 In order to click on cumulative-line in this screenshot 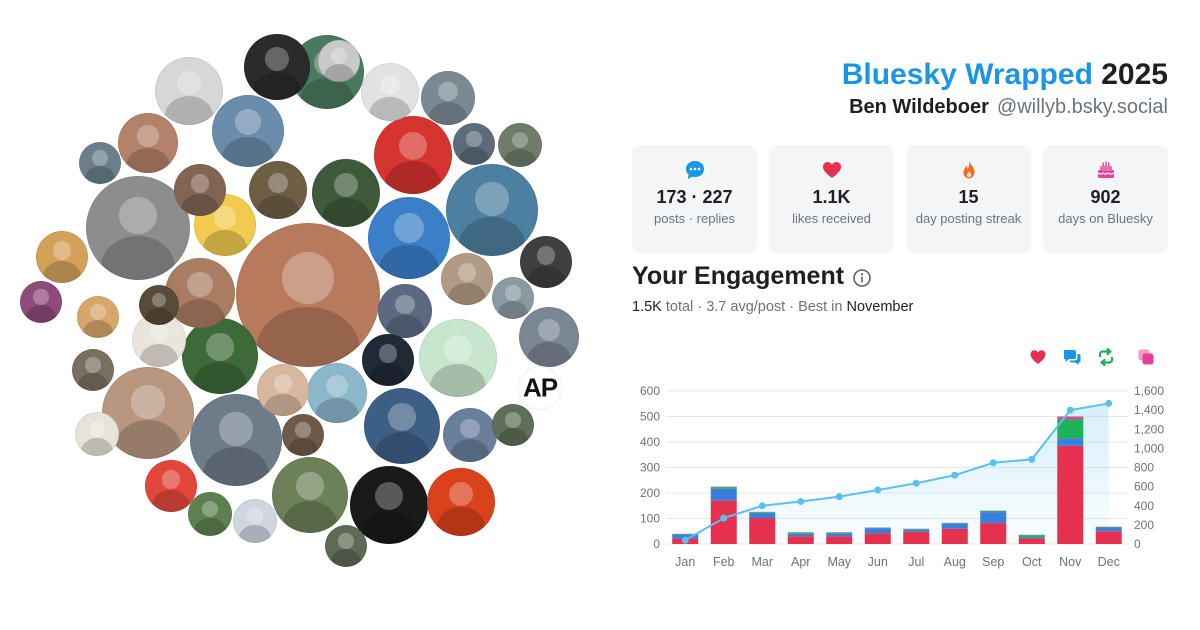, I will do `click(896, 472)`.